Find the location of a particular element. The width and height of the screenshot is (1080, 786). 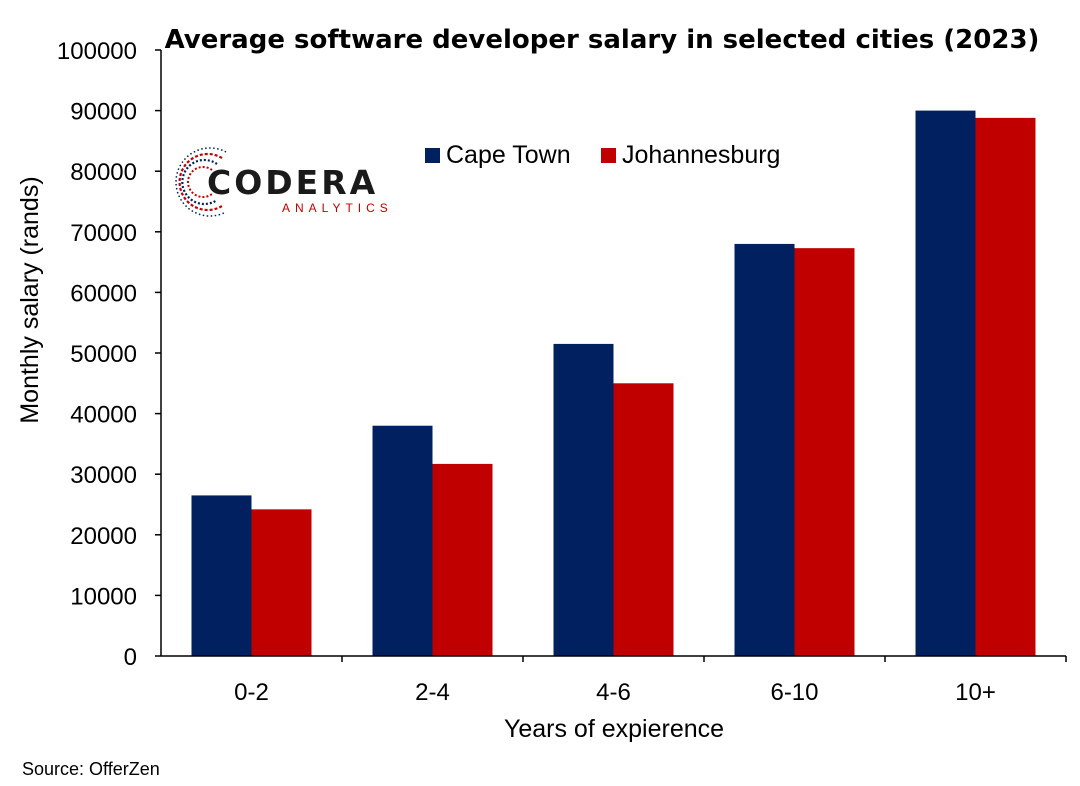

logo-name: CODERA is located at coordinates (292, 182).